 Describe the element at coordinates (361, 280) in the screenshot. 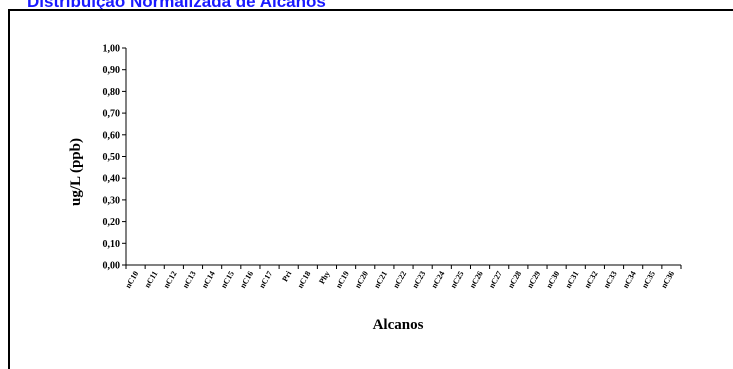

I see `x-tick-label: nC20` at that location.